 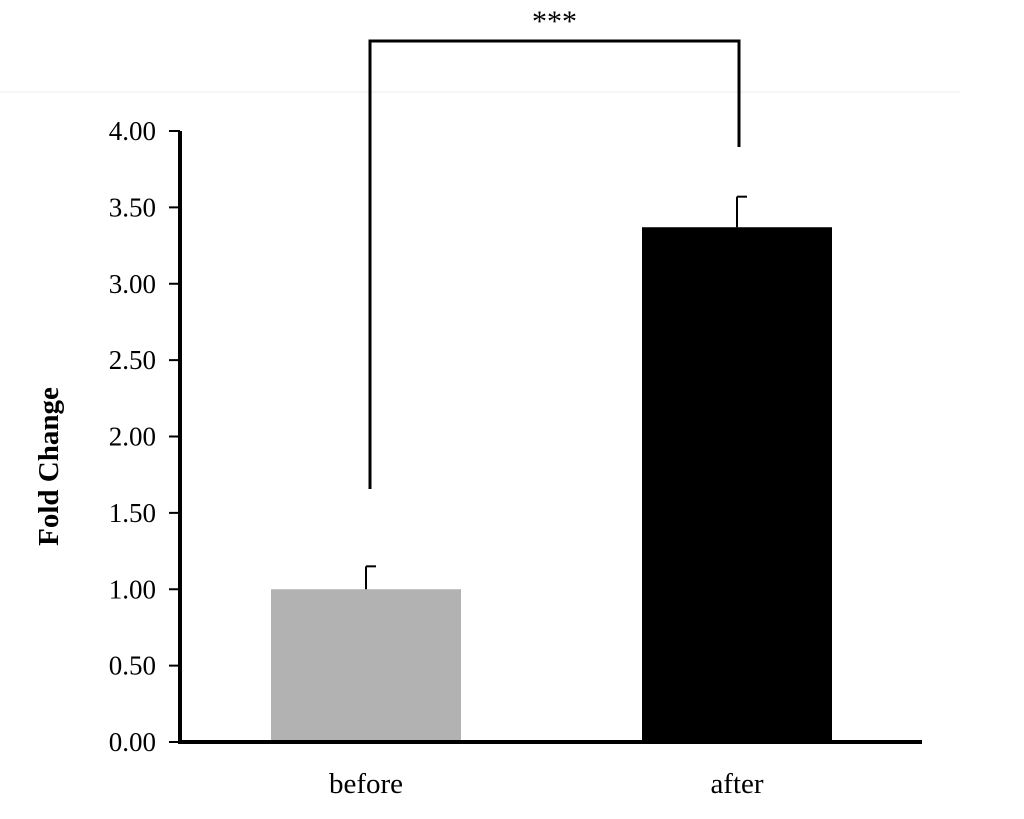 What do you see at coordinates (49, 466) in the screenshot?
I see `y-axis-title: Fold Change` at bounding box center [49, 466].